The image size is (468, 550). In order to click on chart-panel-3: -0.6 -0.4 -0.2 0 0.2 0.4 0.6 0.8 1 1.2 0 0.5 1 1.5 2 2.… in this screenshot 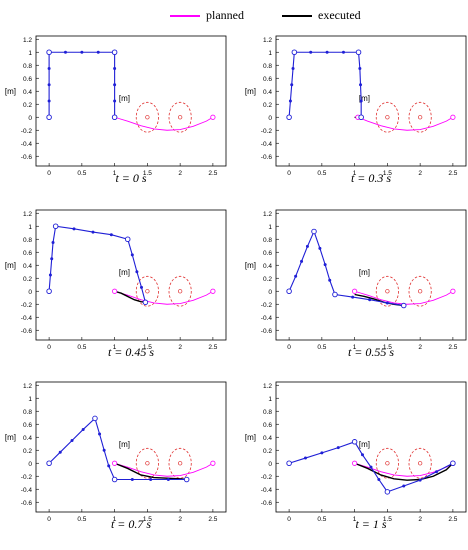, I will do `click(116, 284)`.